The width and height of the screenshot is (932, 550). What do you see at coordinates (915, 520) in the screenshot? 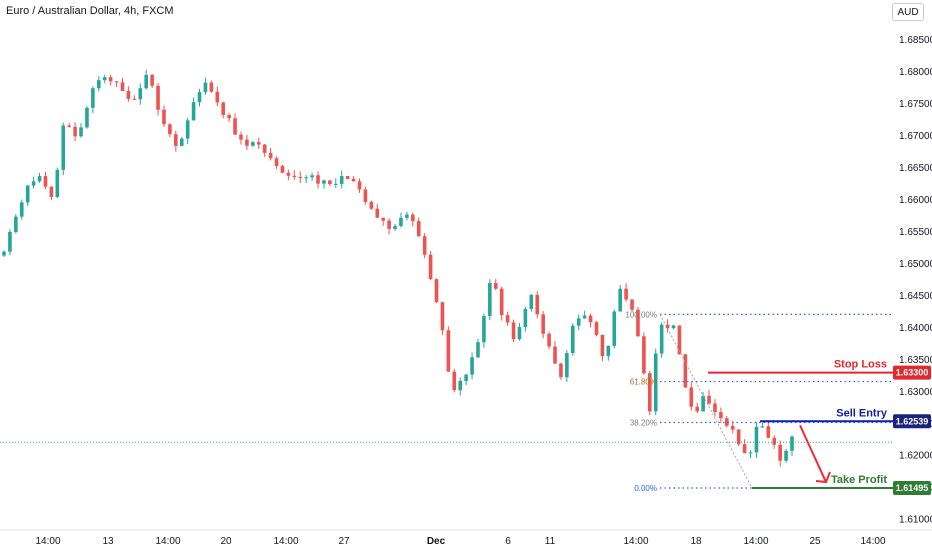
I see `price-tick-label: 1.61000` at bounding box center [915, 520].